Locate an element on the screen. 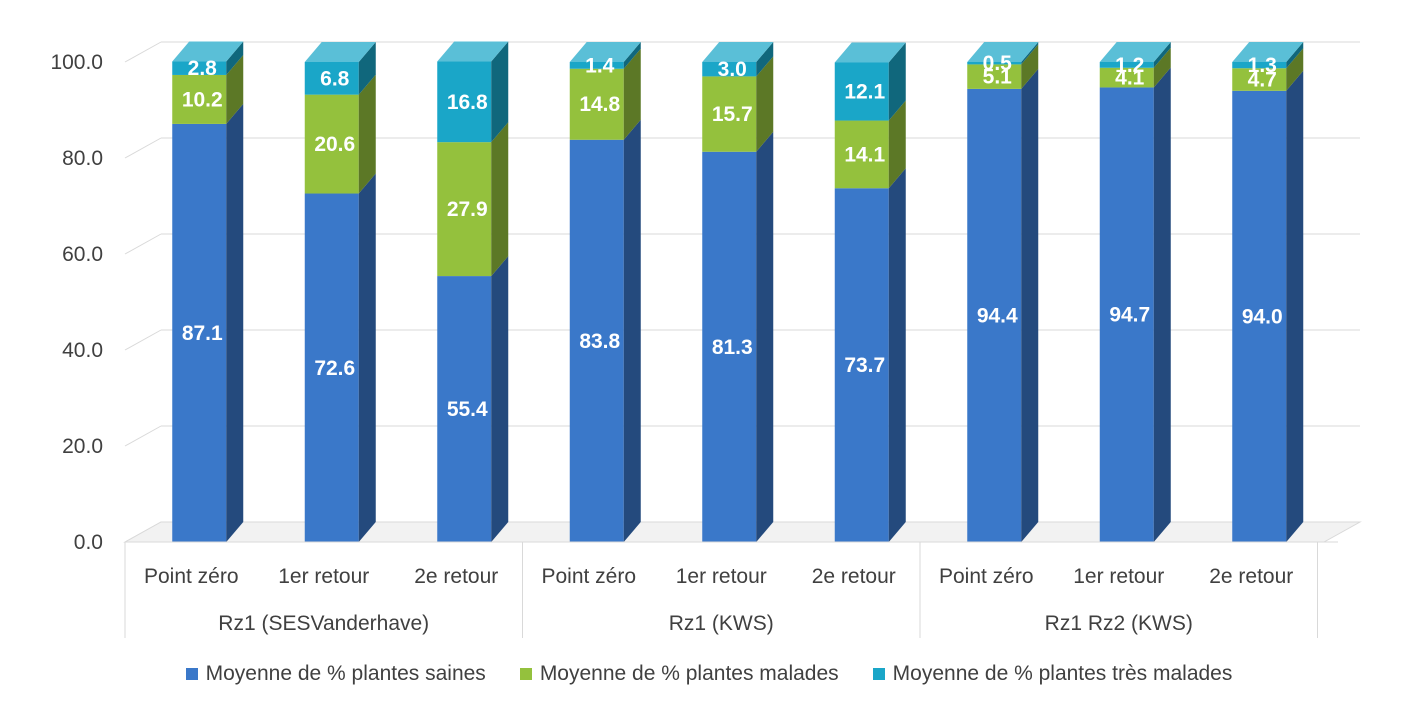  data-label: 87.1 is located at coordinates (202, 333).